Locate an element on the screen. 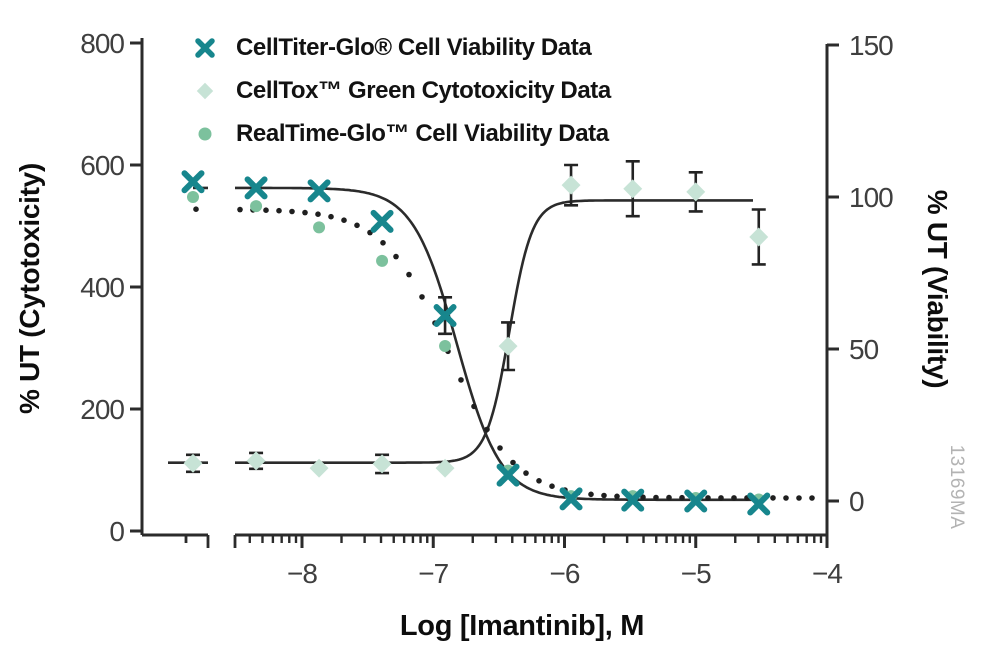  y-axis-title-right: % UT (Viability) is located at coordinates (937, 289).